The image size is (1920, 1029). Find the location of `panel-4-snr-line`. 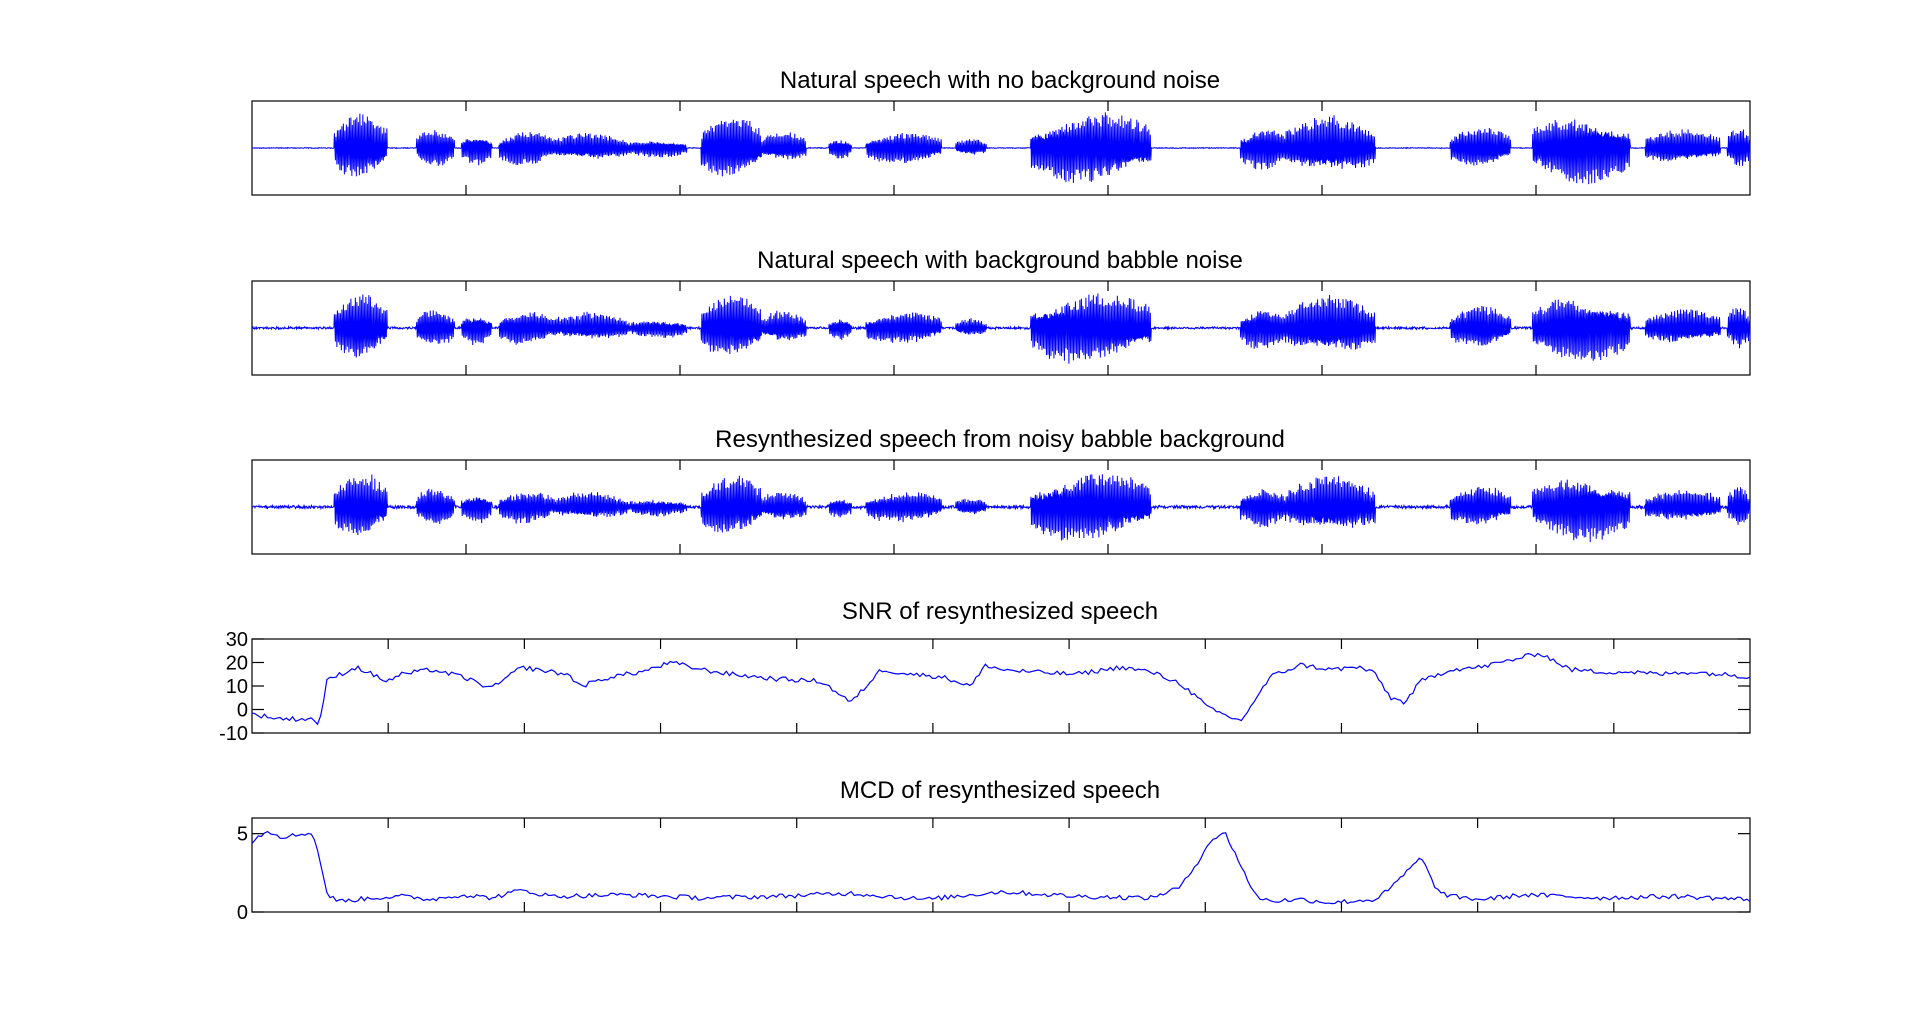

panel-4-snr-line is located at coordinates (1001, 689).